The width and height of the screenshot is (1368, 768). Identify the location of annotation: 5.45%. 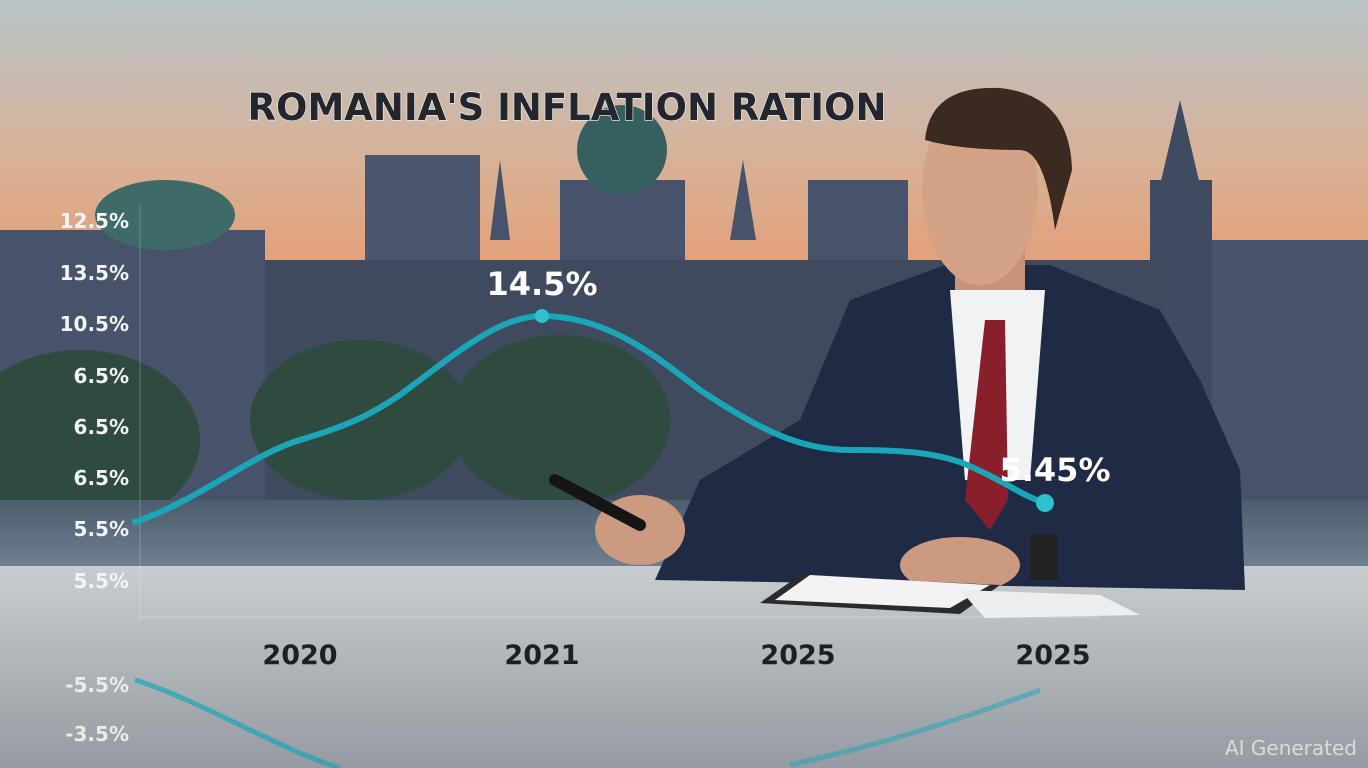
(1054, 470).